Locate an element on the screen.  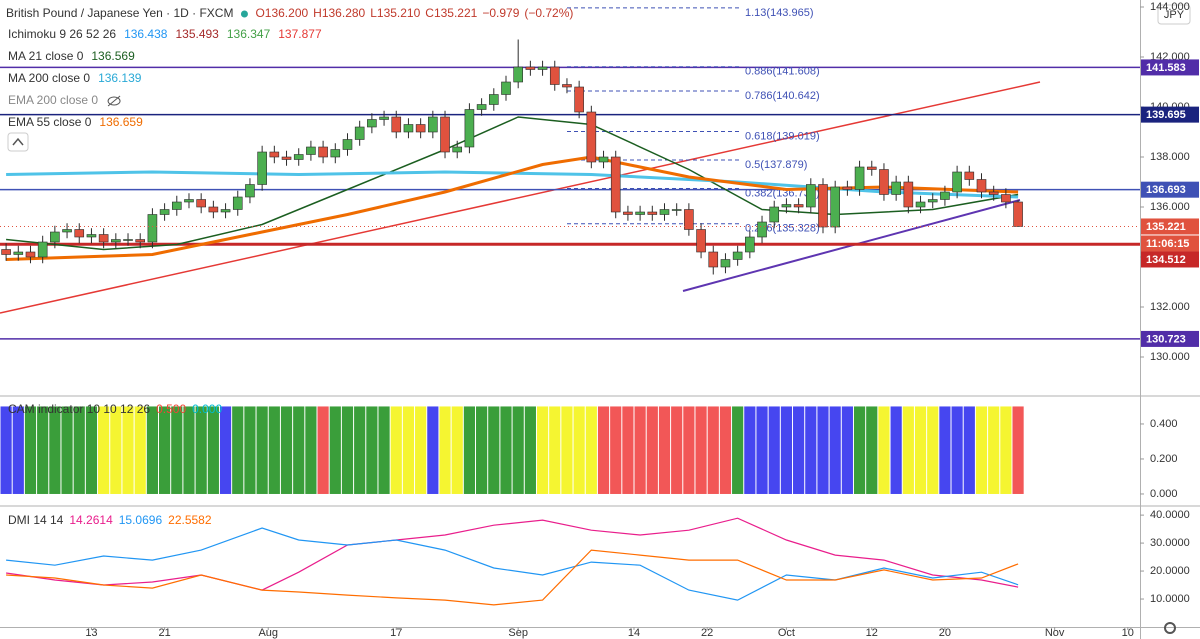
countdown-label: 11:06:15 is located at coordinates (1167, 244).